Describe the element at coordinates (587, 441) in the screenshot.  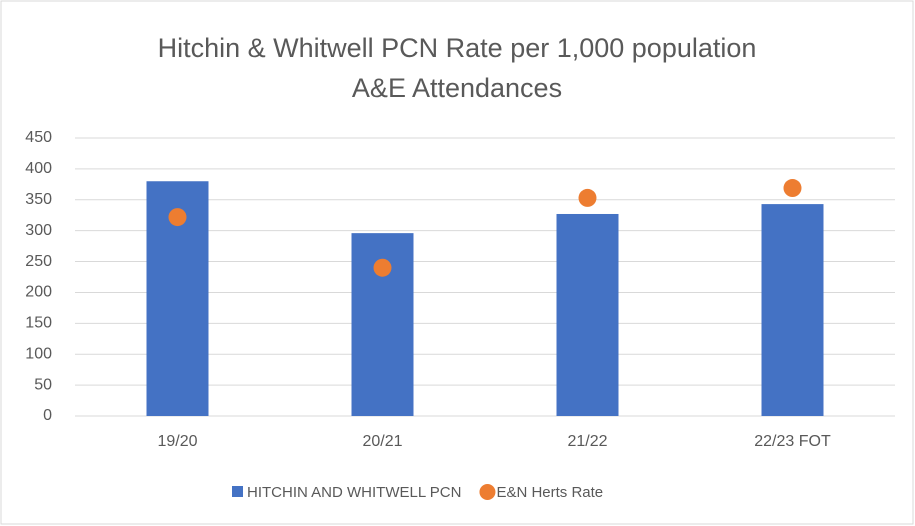
I see `x-tick-label: 21/22` at that location.